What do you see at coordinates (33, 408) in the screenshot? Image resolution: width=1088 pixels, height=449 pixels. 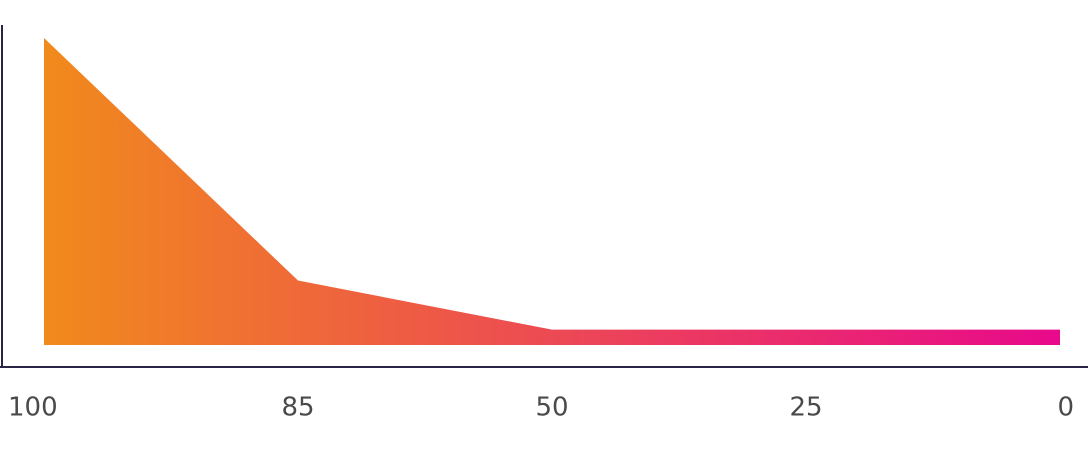 I see `x-tick-label: 100` at bounding box center [33, 408].